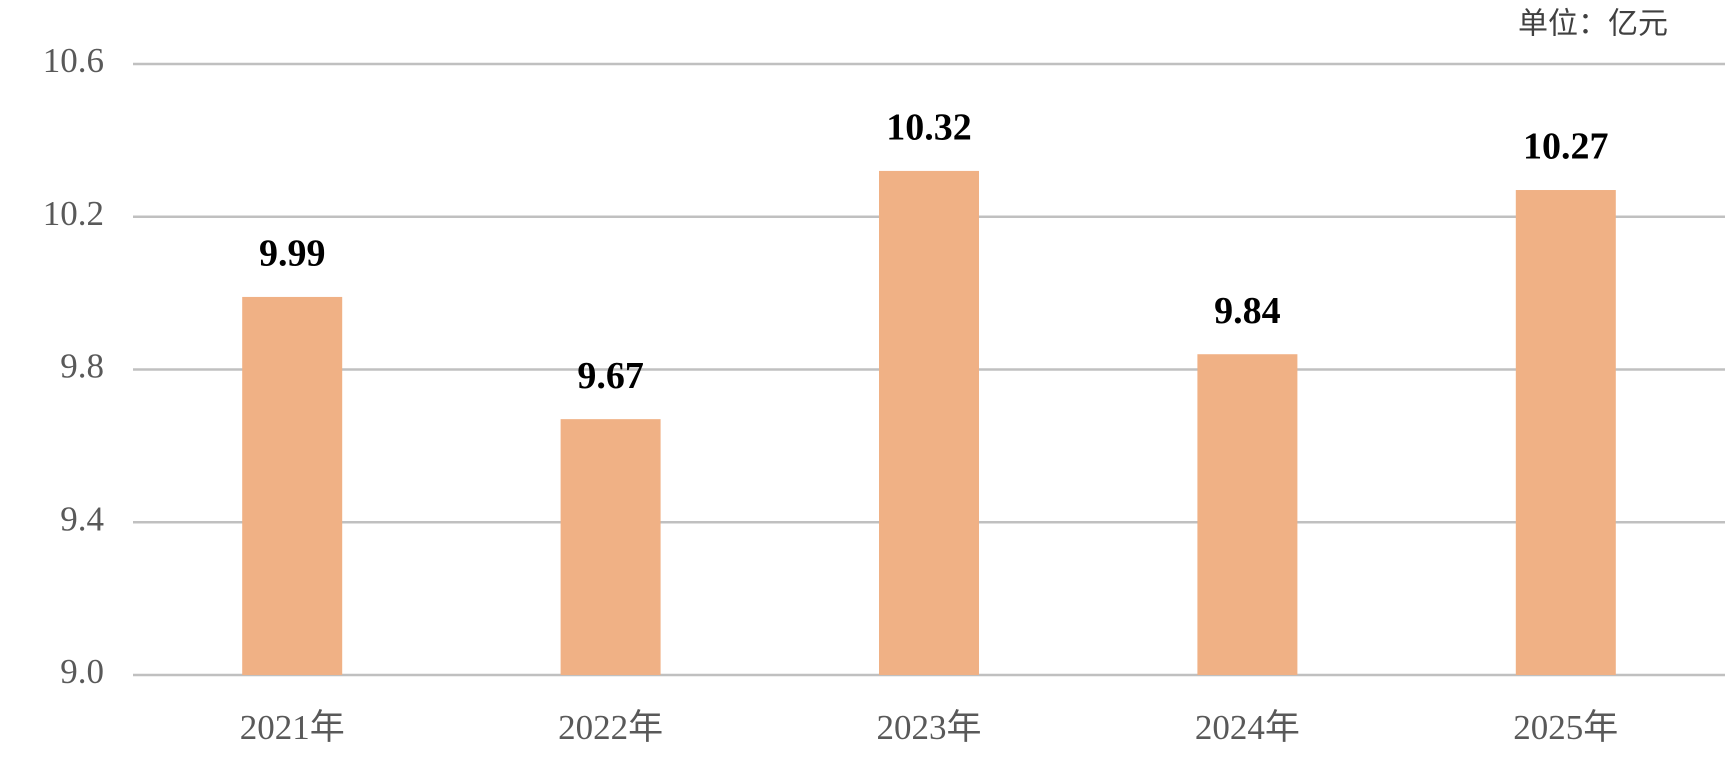 Image resolution: width=1730 pixels, height=762 pixels. Describe the element at coordinates (82, 366) in the screenshot. I see `y-tick-label: 9.8` at that location.